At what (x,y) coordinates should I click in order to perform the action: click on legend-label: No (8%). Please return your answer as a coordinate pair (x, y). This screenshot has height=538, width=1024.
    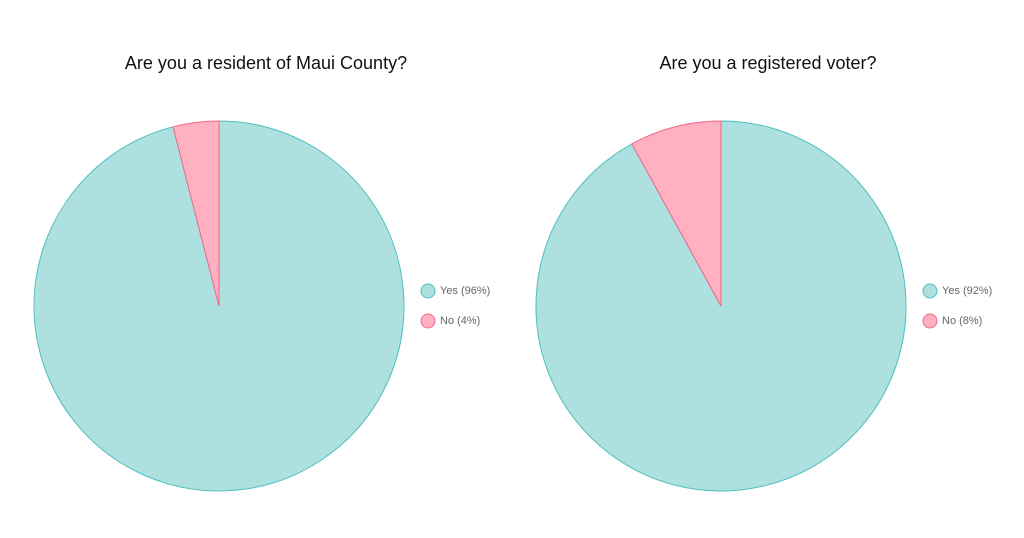
    Looking at the image, I should click on (962, 321).